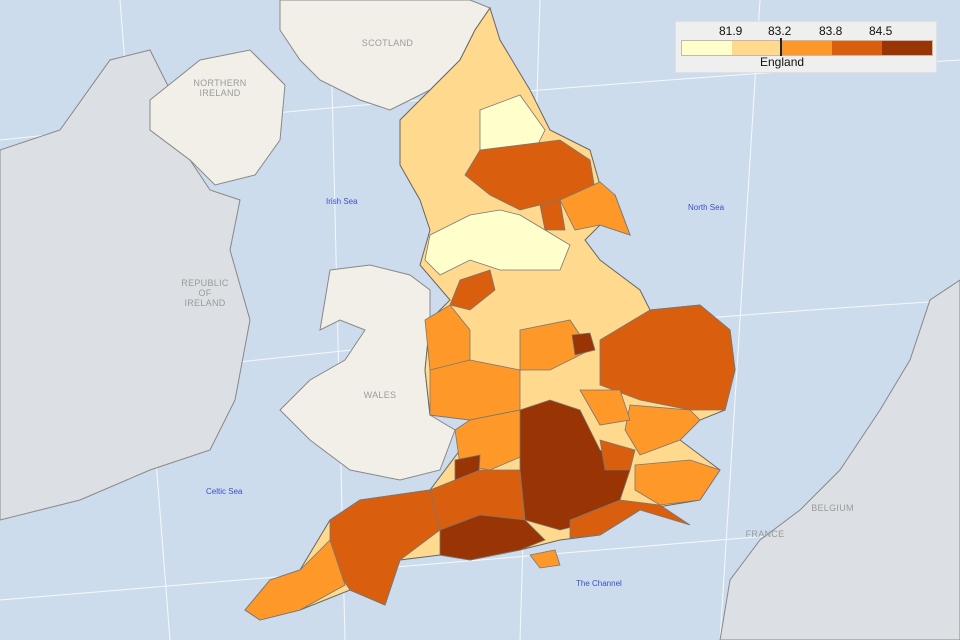  What do you see at coordinates (220, 83) in the screenshot?
I see `label-line: NORTHERN` at bounding box center [220, 83].